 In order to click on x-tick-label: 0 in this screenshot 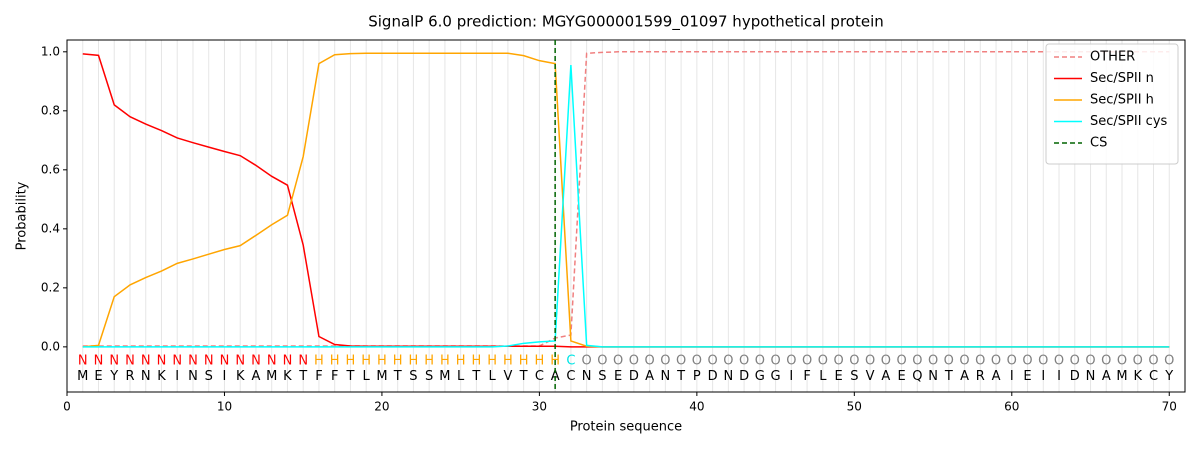, I will do `click(67, 407)`.